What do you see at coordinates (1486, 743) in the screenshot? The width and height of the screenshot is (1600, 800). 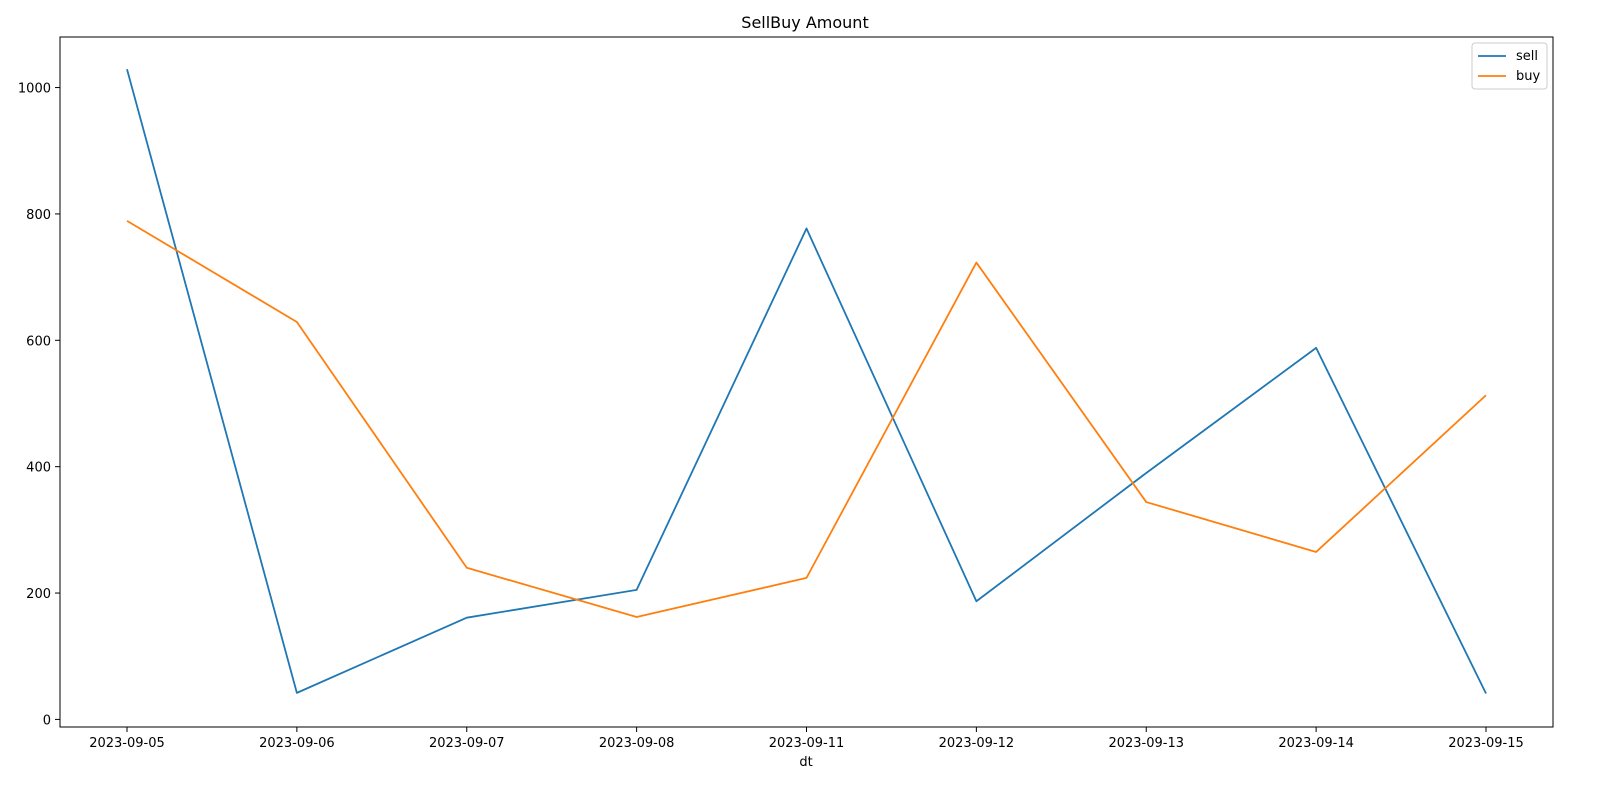 I see `x-tick-label: 2023-09-15` at bounding box center [1486, 743].